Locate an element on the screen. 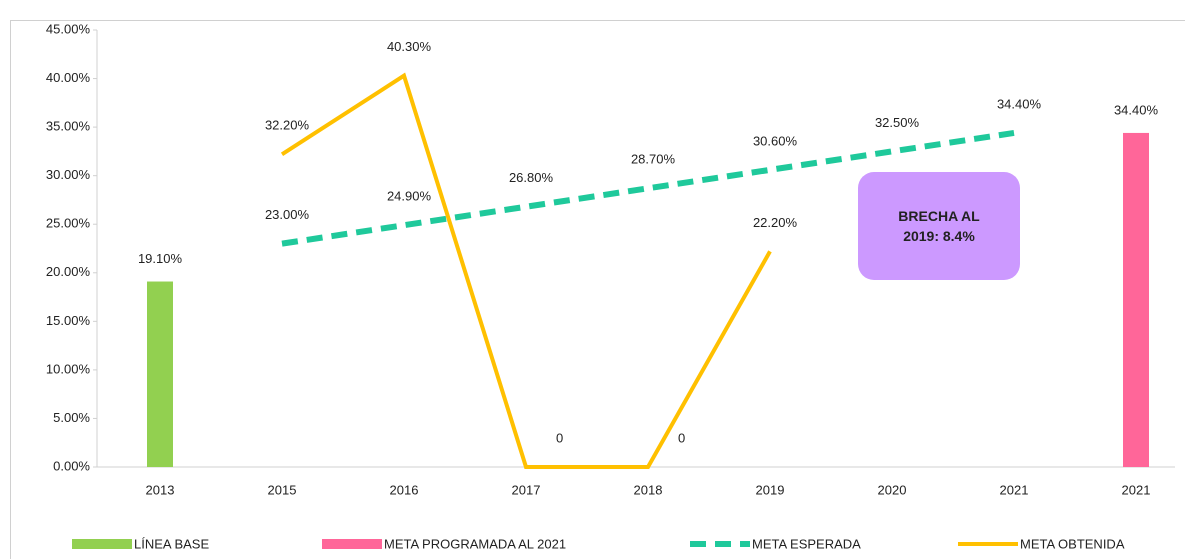  x-tick-label: 2019 is located at coordinates (770, 489).